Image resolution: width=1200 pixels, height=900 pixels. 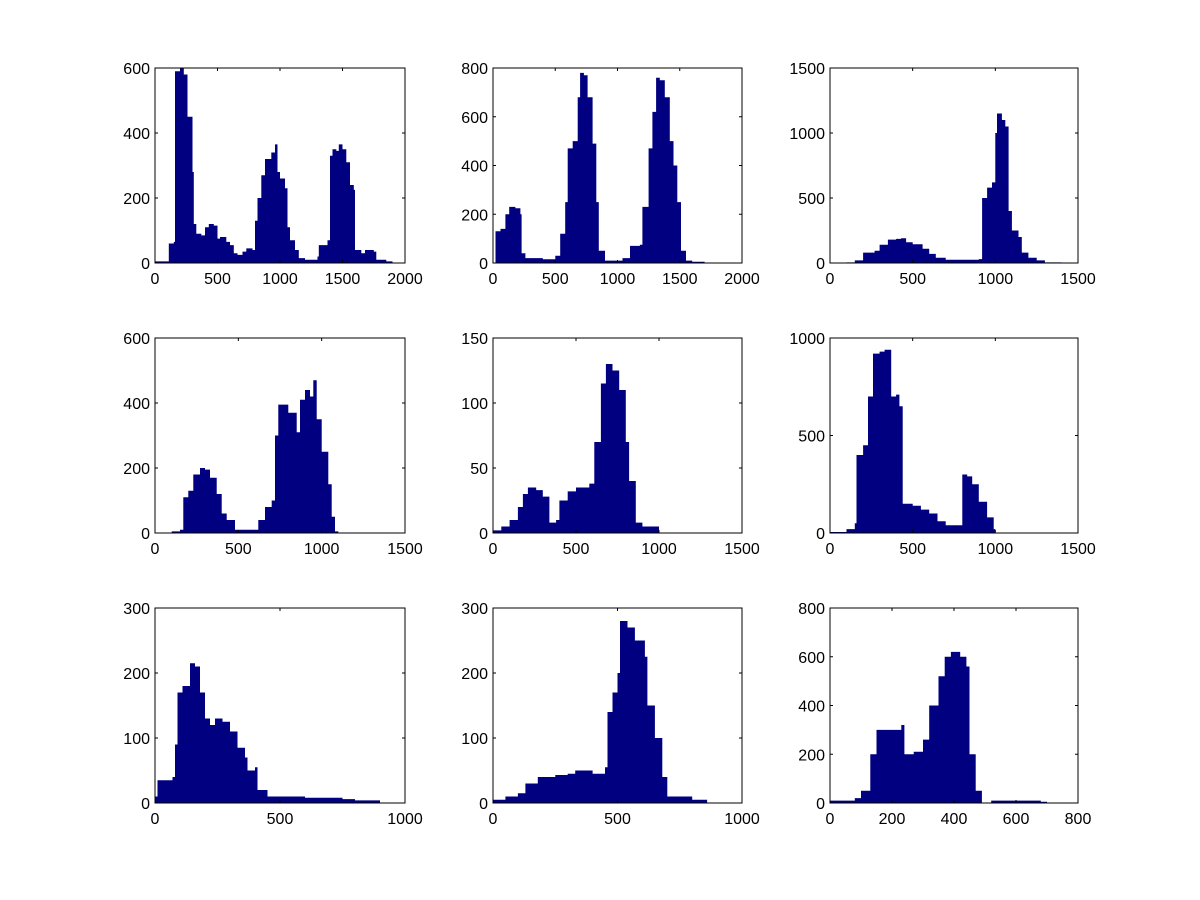 I want to click on subplot-5: 0 500 1000 1500 0 50 100 150, so click(x=610, y=444).